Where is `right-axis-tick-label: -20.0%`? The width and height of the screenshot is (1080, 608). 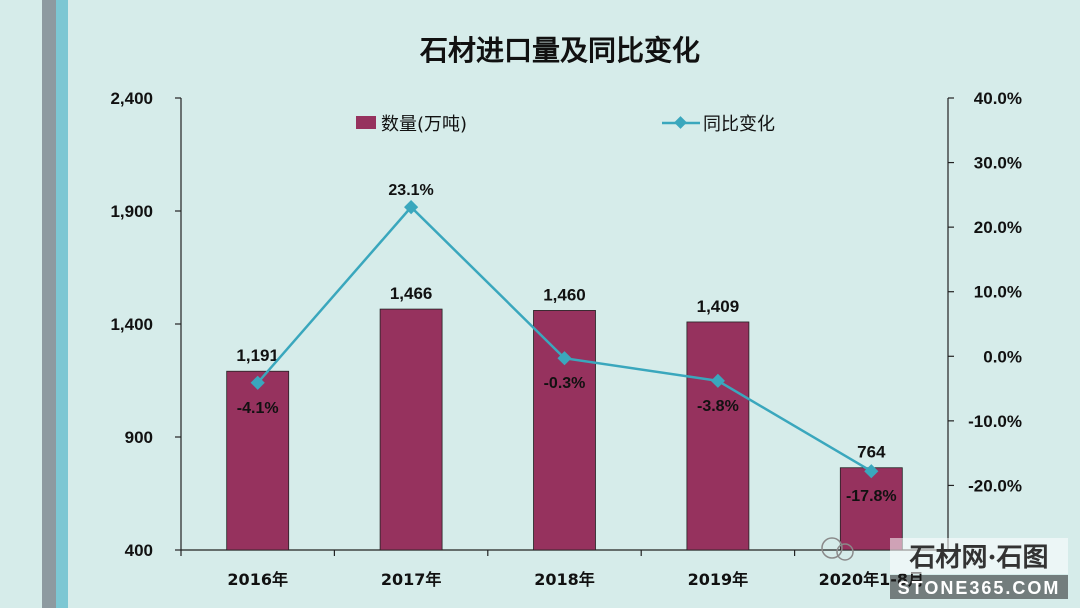
right-axis-tick-label: -20.0% is located at coordinates (995, 485).